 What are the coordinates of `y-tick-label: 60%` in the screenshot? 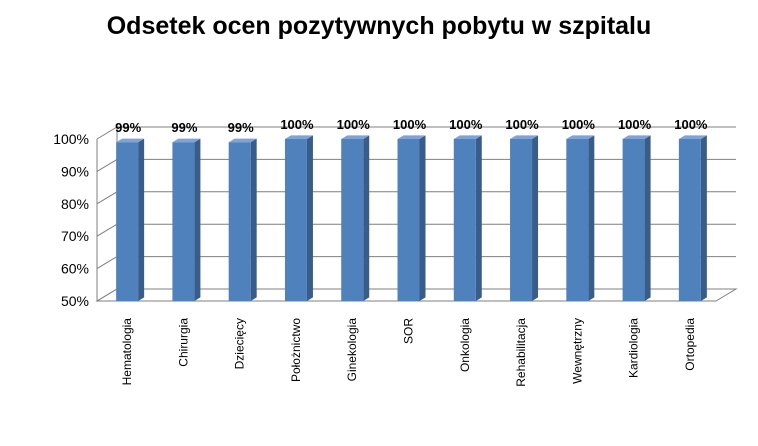 It's located at (75, 269).